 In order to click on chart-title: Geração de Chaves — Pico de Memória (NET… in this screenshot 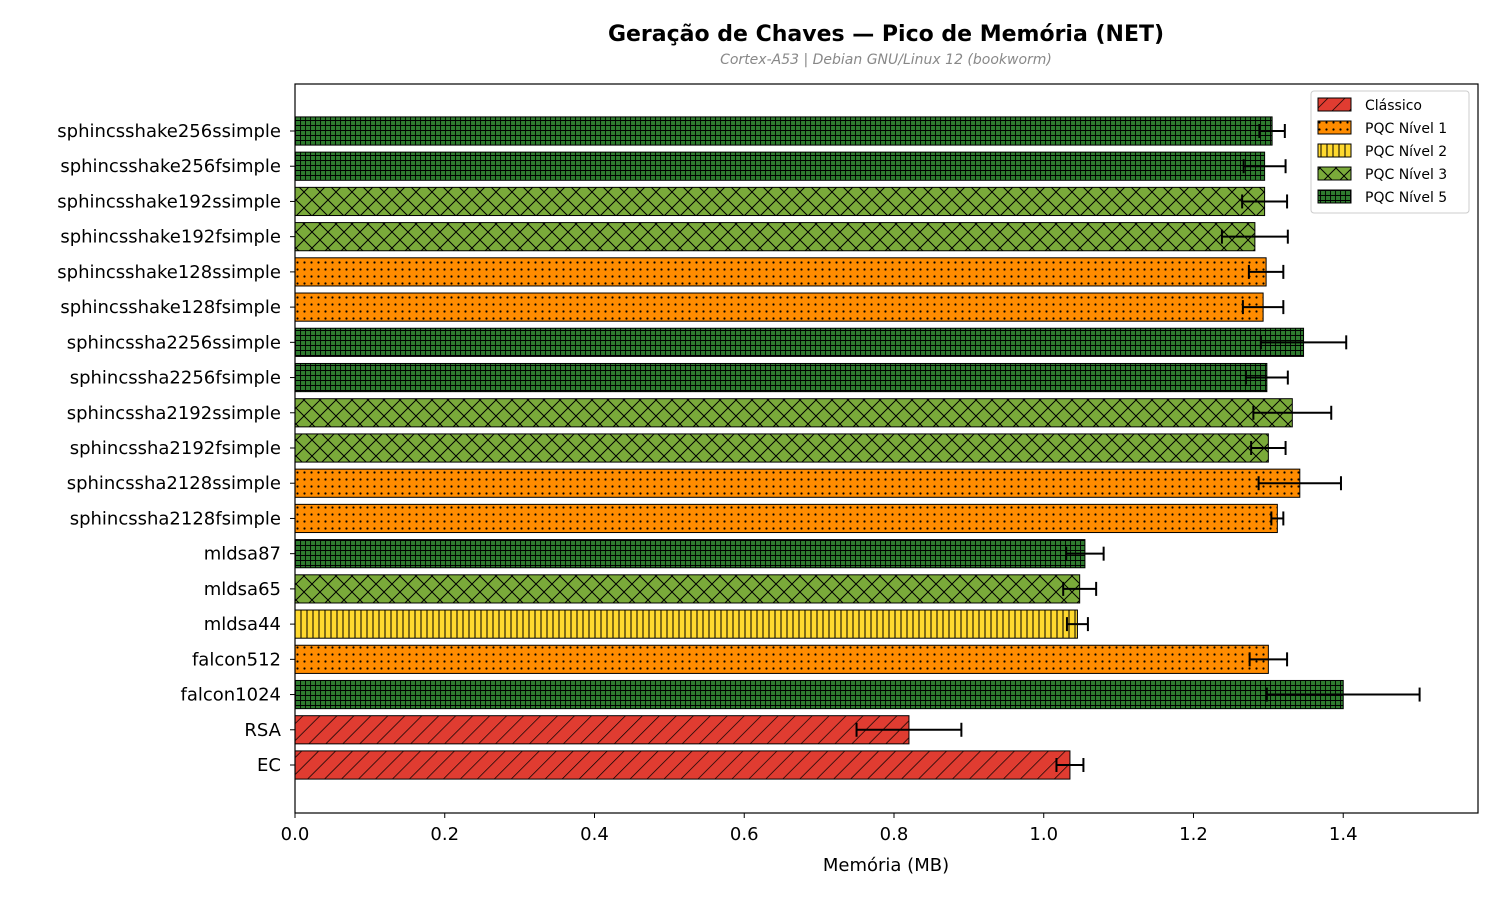, I will do `click(886, 34)`.